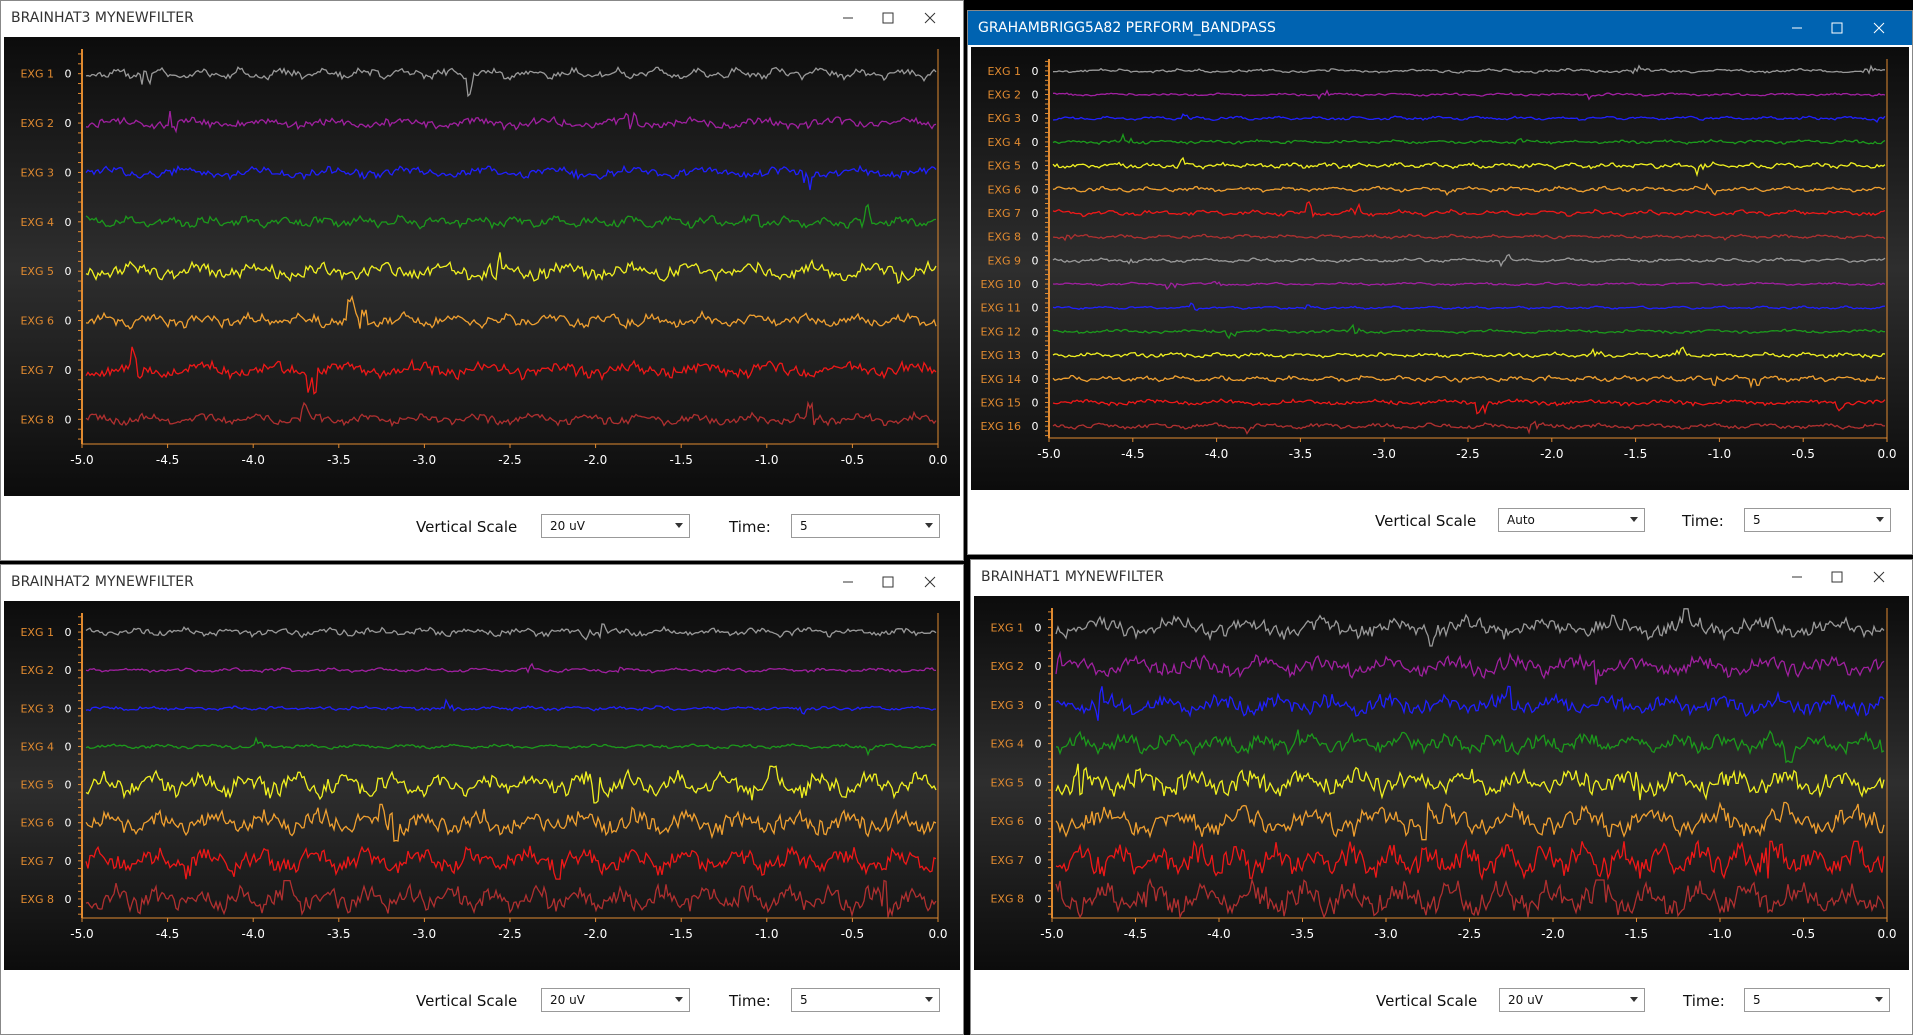  What do you see at coordinates (509, 934) in the screenshot?
I see `x-tick-label: -2.5` at bounding box center [509, 934].